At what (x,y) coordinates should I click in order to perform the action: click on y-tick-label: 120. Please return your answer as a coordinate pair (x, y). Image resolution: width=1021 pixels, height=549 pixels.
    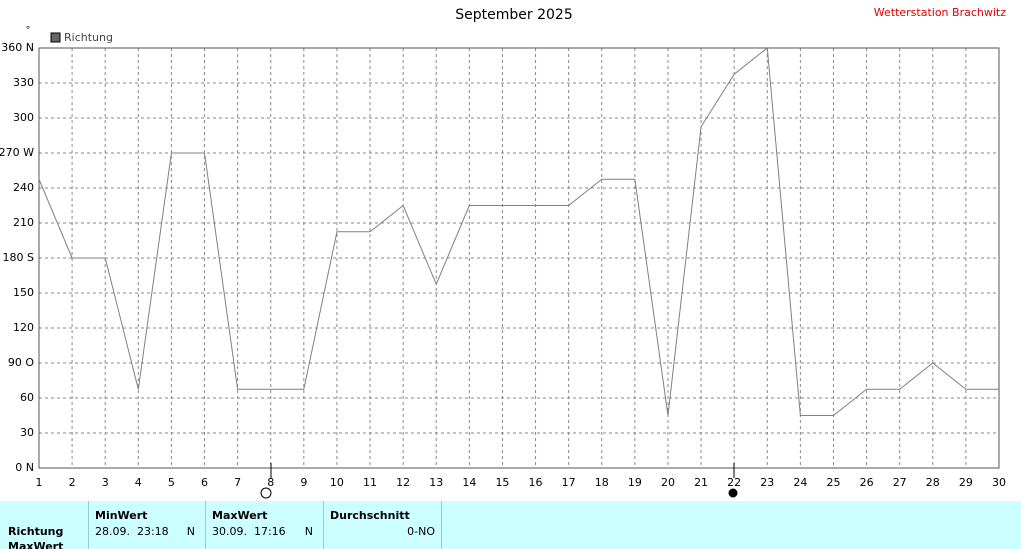
    Looking at the image, I should click on (23, 327).